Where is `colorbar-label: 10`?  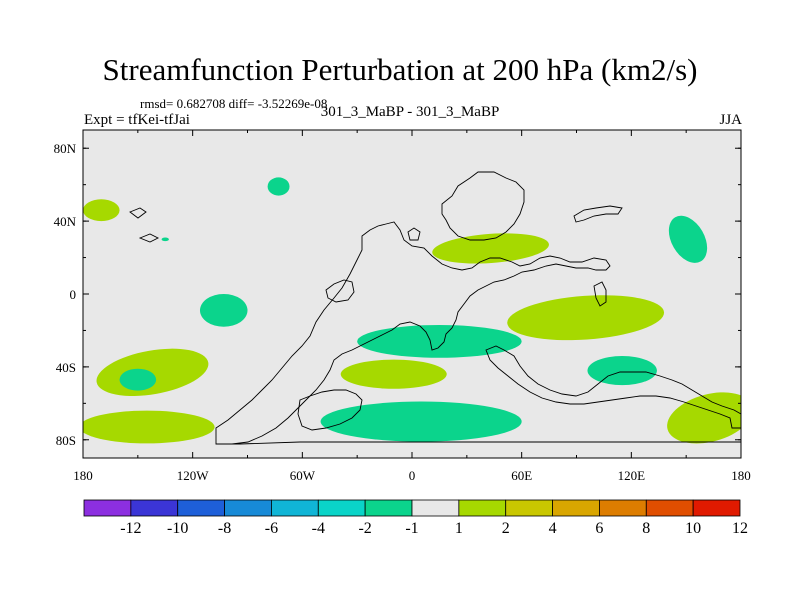 colorbar-label: 10 is located at coordinates (693, 528).